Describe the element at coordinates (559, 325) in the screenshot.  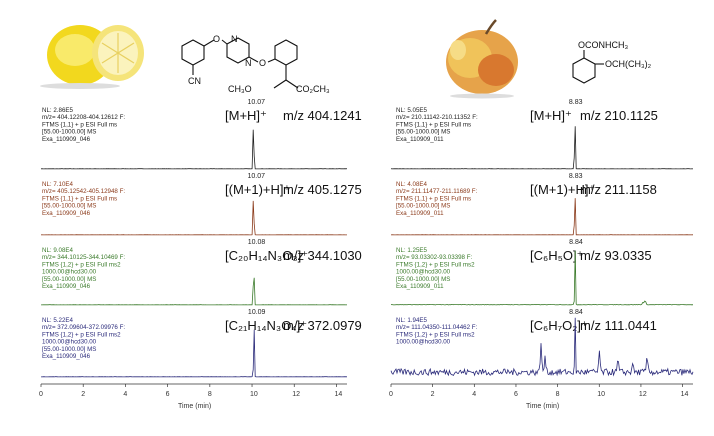
I see `ion-label: [C₆H₇O₂]⁺` at that location.